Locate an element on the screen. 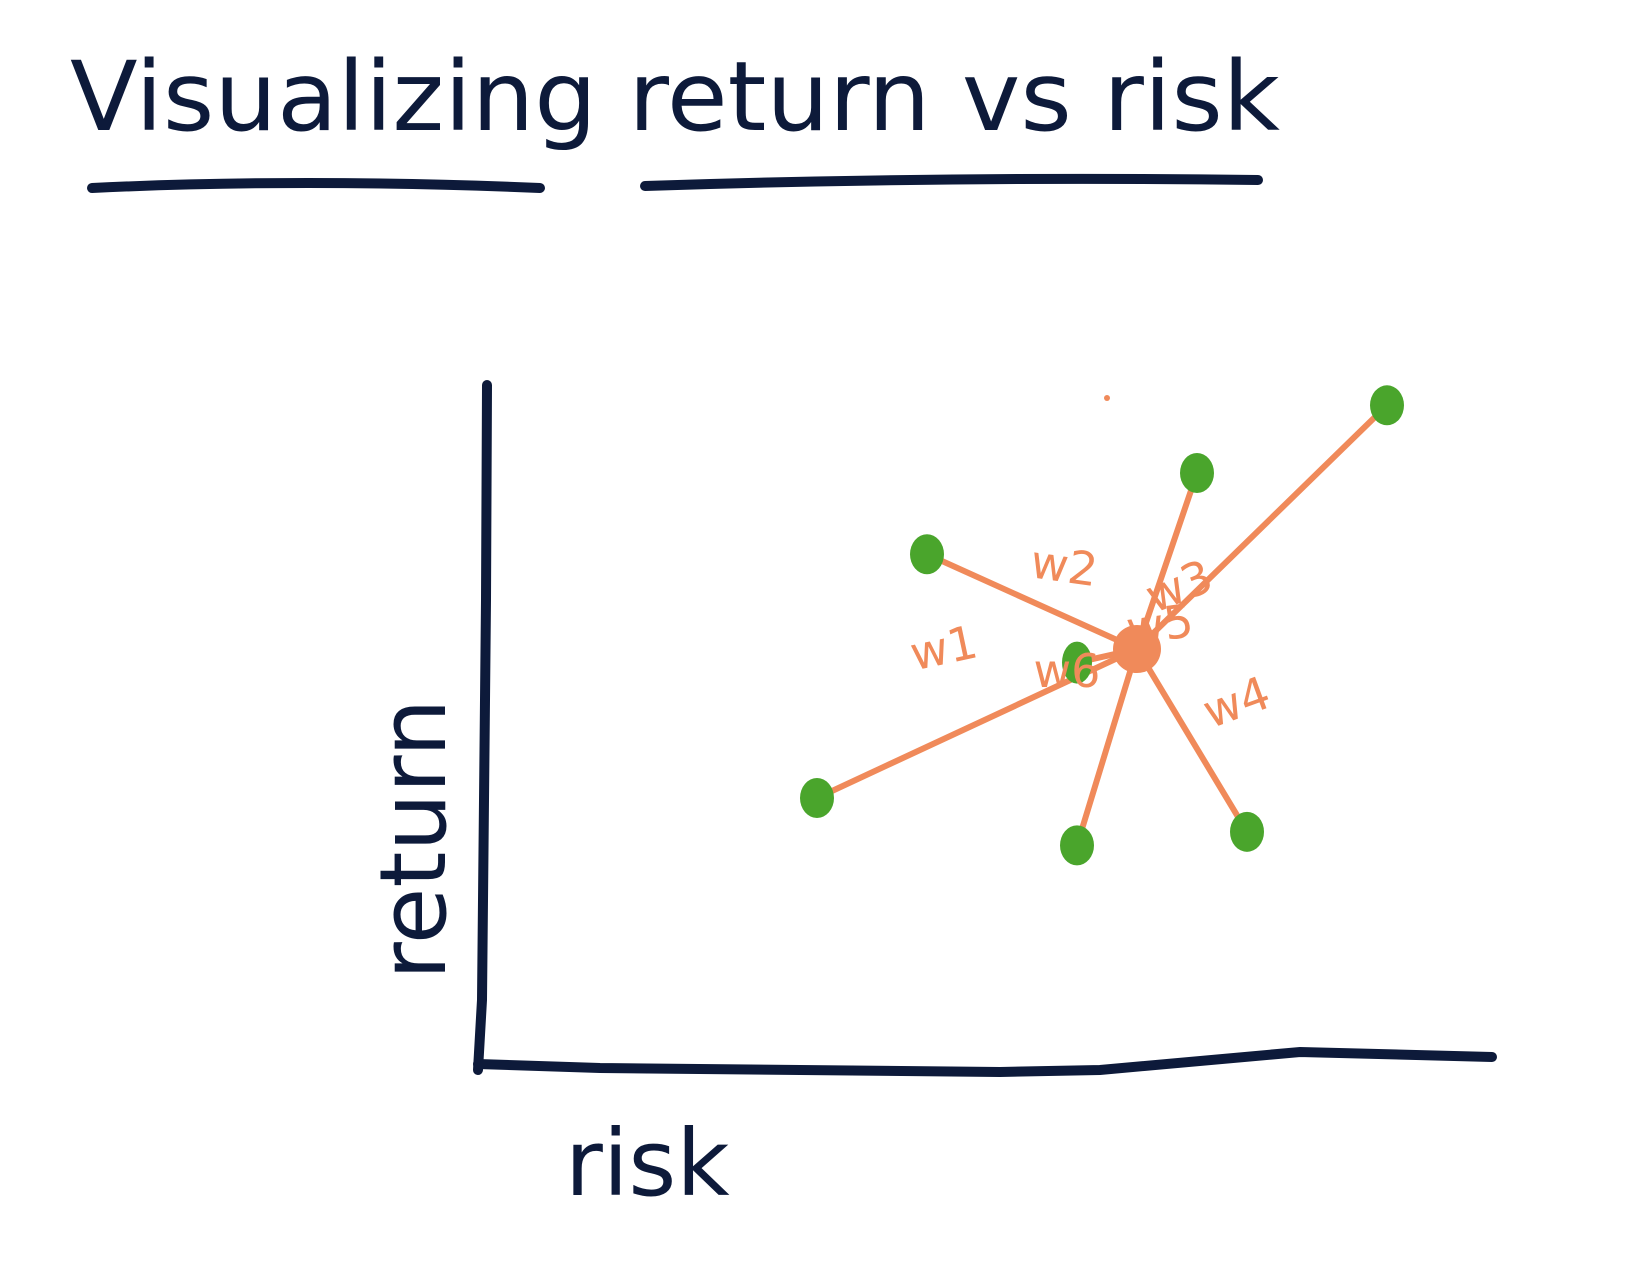 This screenshot has width=1628, height=1284. title-underline-left is located at coordinates (316, 185).